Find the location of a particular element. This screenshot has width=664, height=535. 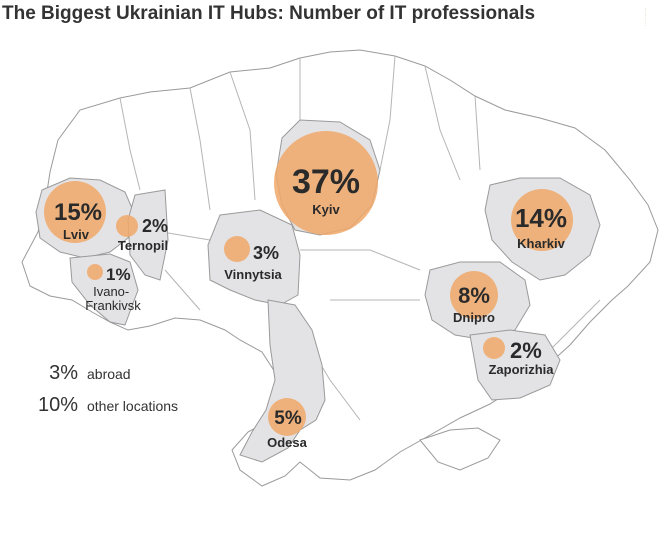

legend-row-abroad: 3% abroad is located at coordinates (65, 373).